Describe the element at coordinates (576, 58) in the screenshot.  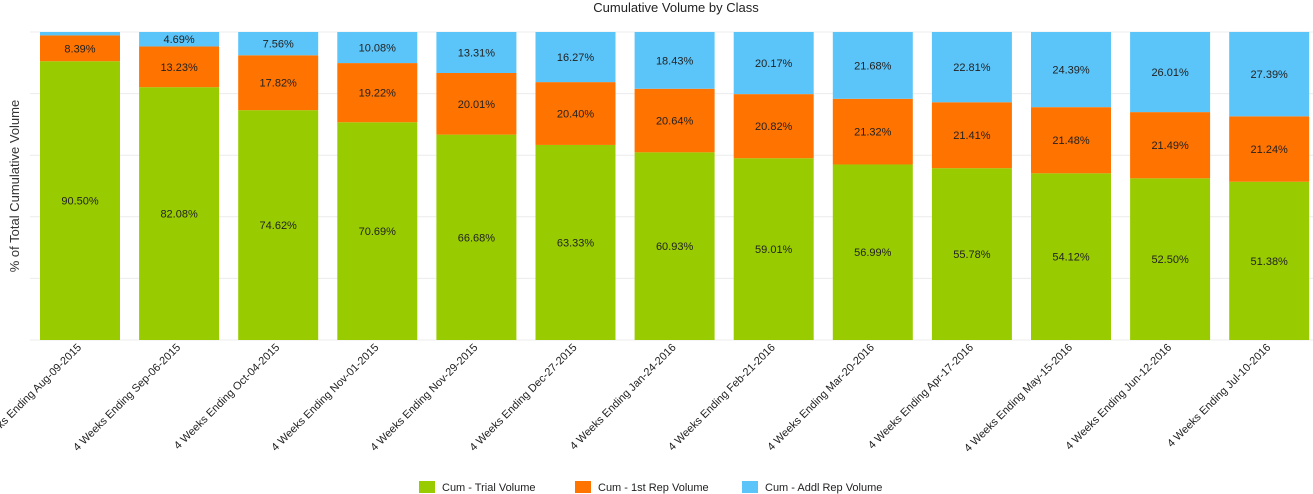
I see `data-label: 16.27%` at that location.